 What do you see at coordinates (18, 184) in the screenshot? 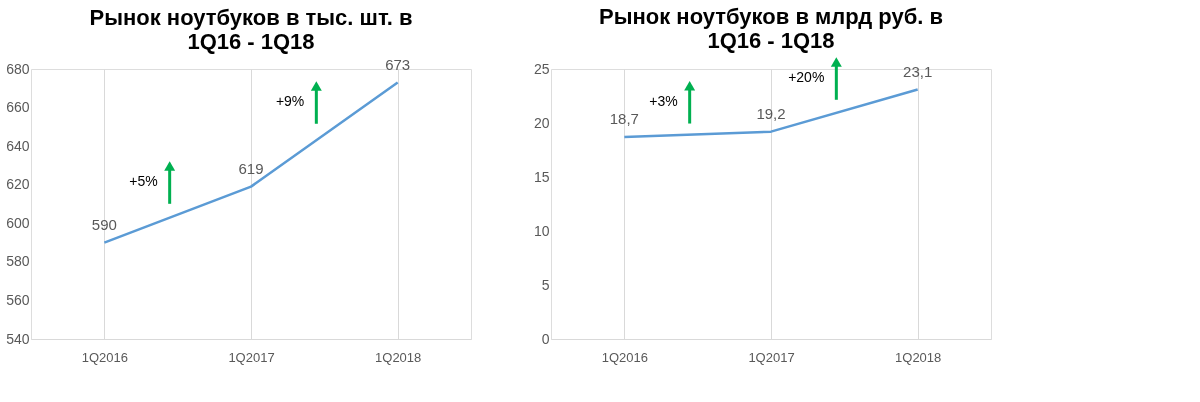
I see `y-tick-label: 620` at bounding box center [18, 184].